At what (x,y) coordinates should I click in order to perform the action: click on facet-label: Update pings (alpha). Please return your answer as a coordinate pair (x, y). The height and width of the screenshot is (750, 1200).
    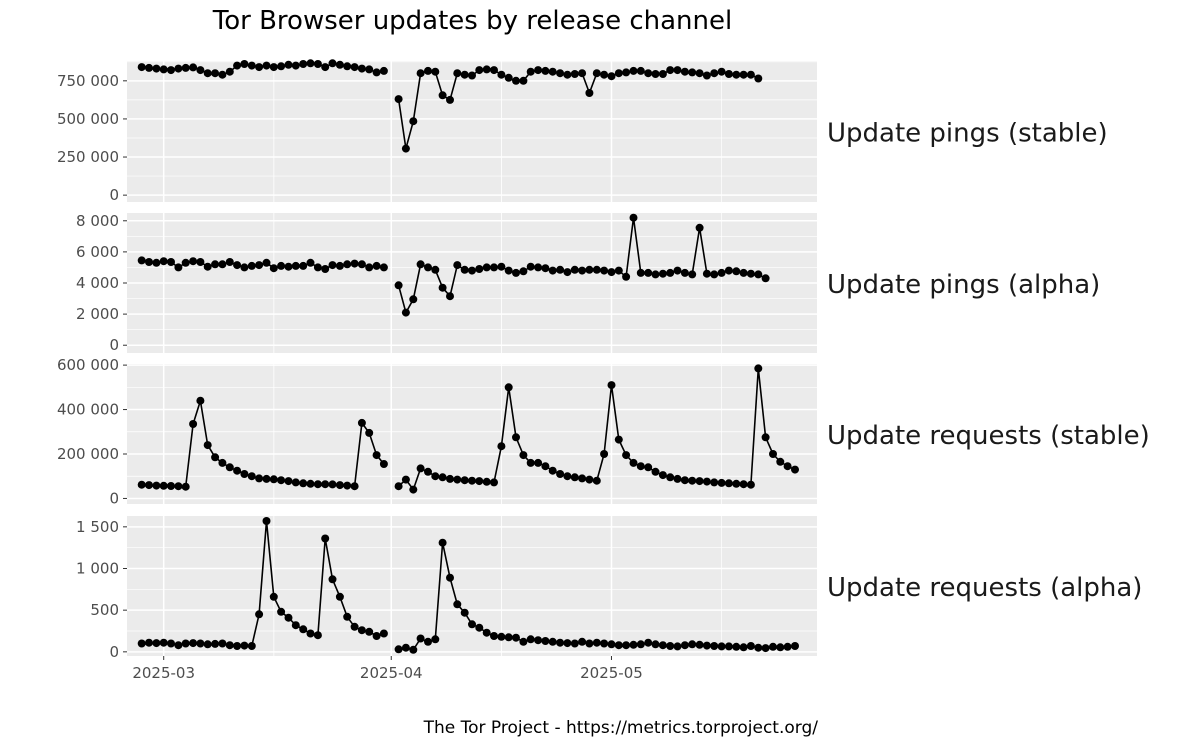
    Looking at the image, I should click on (963, 285).